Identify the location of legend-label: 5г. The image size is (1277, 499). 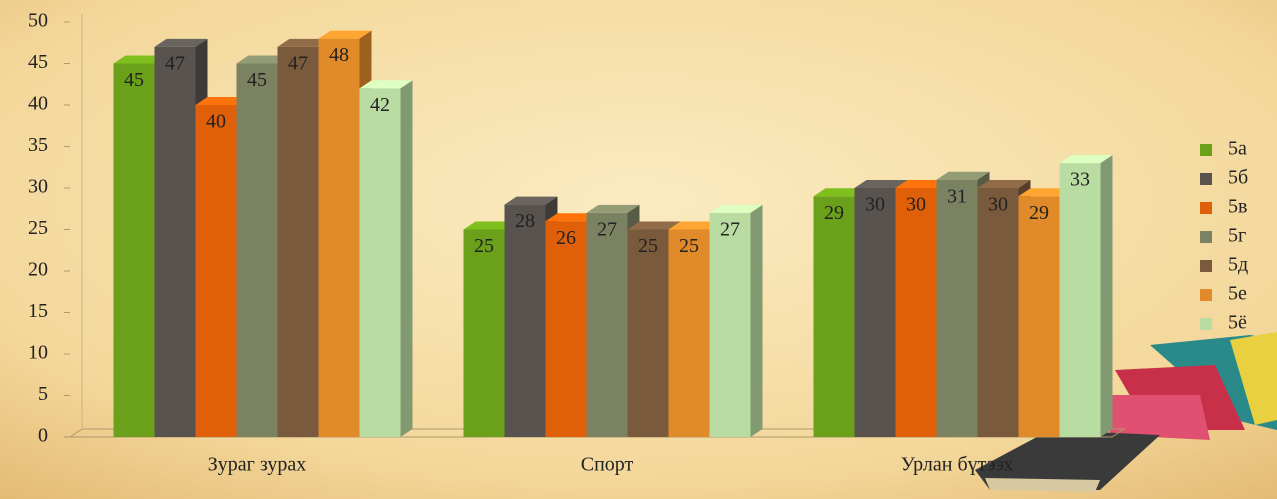
(1237, 236).